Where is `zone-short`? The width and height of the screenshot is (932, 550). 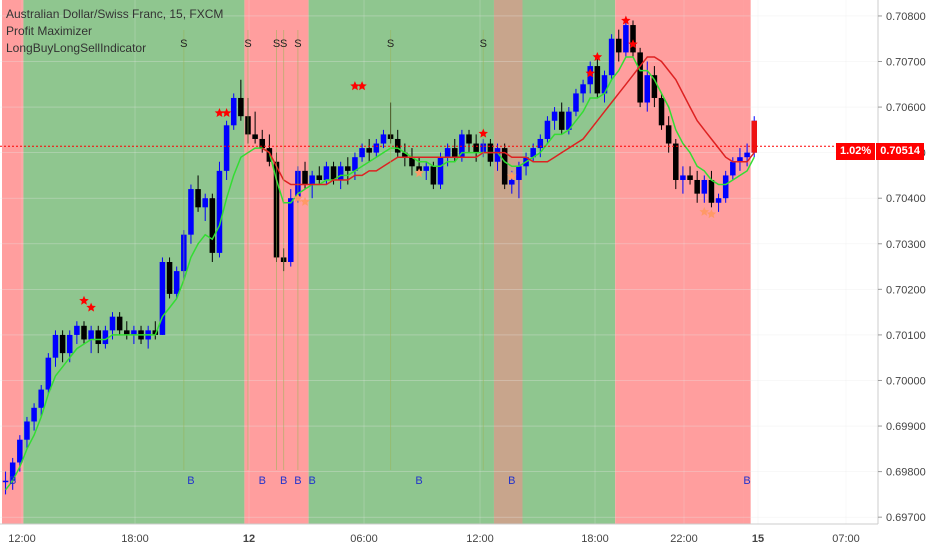
zone-short is located at coordinates (679, 262).